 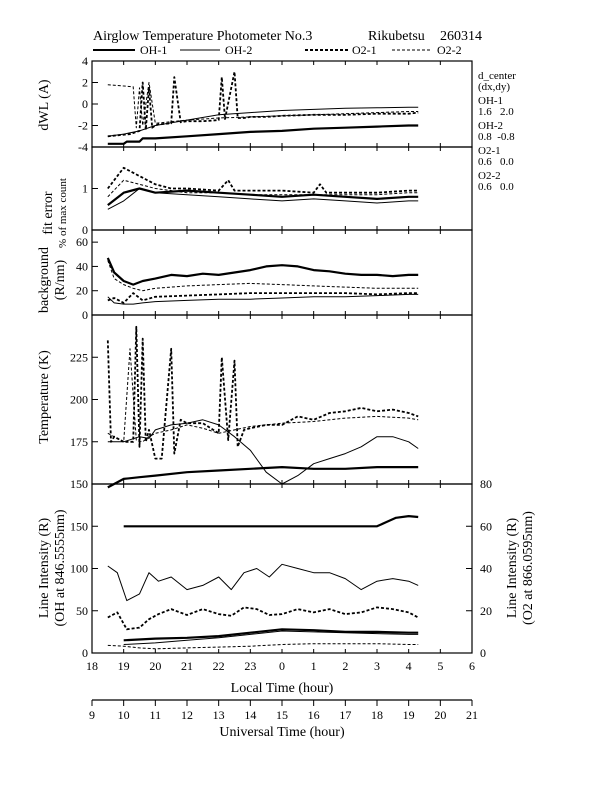 What do you see at coordinates (85, 83) in the screenshot?
I see `dwl-ytick-label: 2` at bounding box center [85, 83].